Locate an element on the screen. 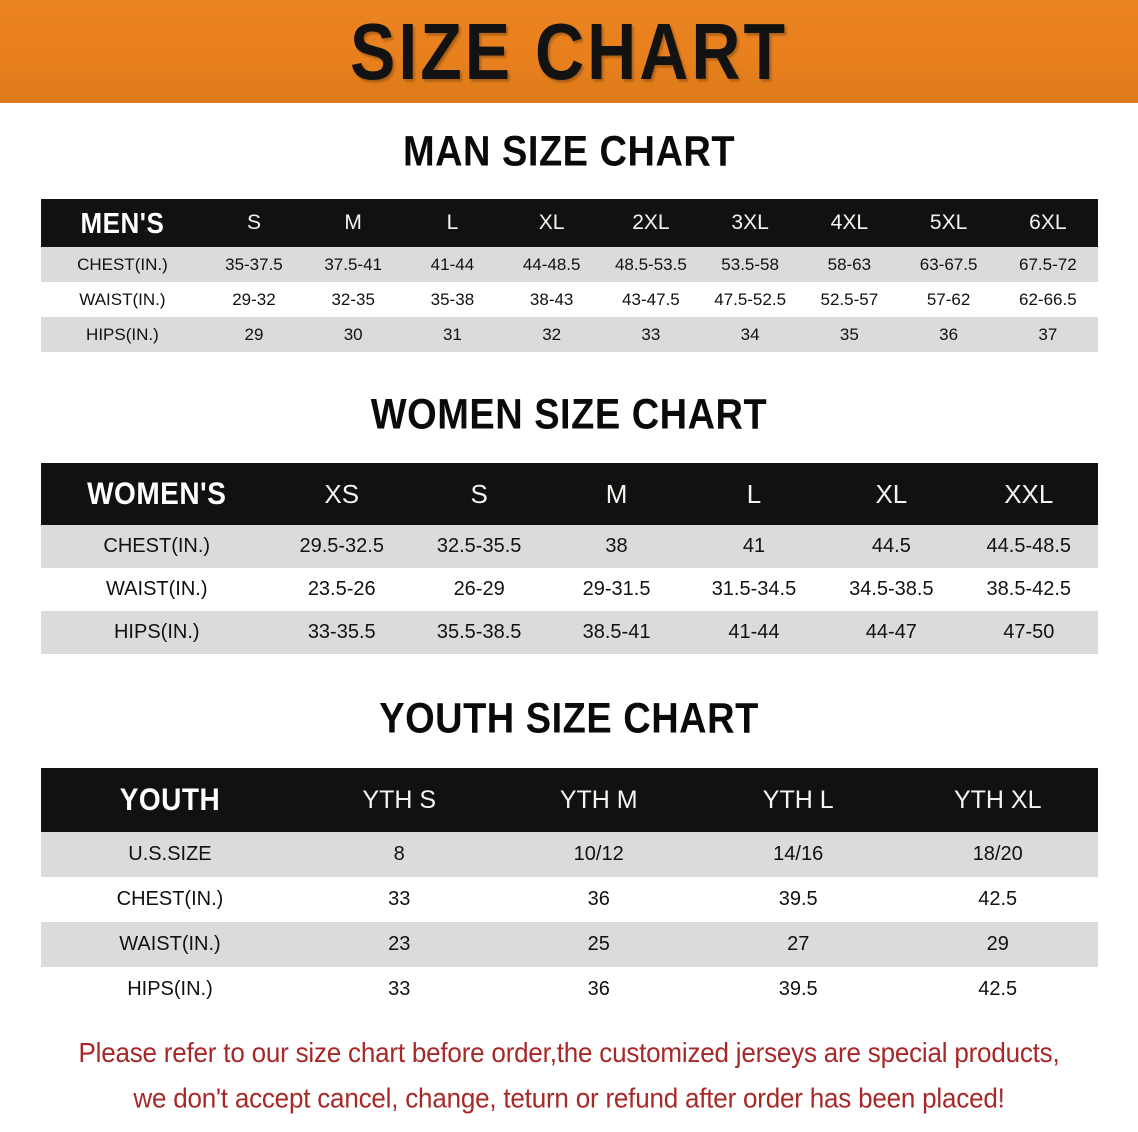  youth-measurement-cell: 23 is located at coordinates (399, 944).